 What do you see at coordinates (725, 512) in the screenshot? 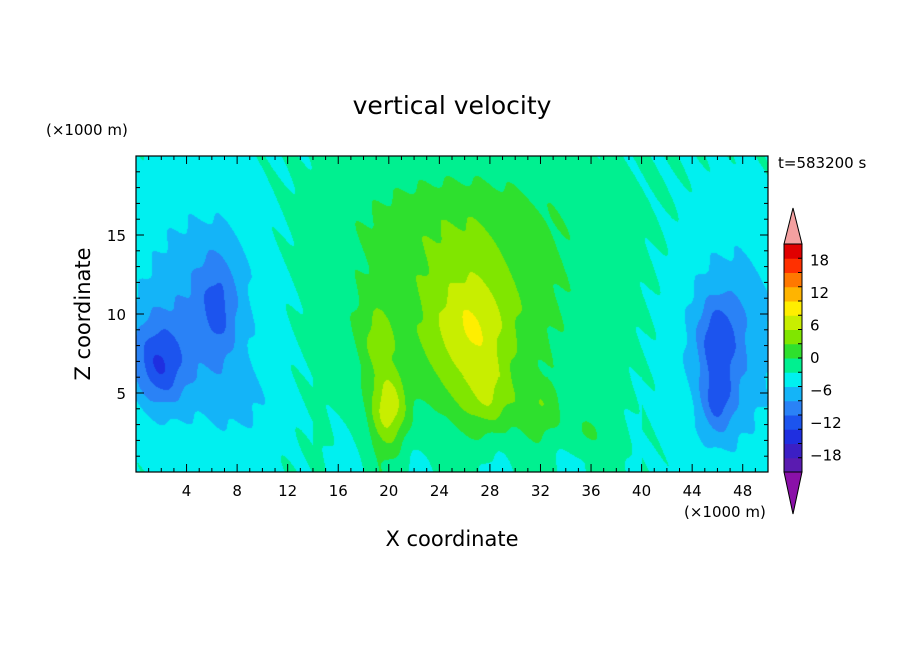
I see `x-unit-label: (×1000 m)` at bounding box center [725, 512].